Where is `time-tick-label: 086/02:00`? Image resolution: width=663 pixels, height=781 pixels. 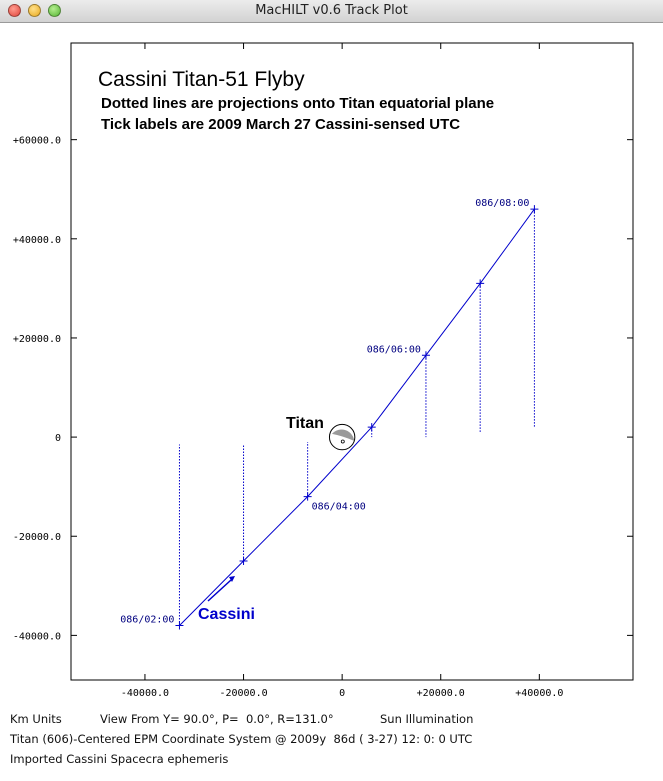
time-tick-label: 086/02:00 is located at coordinates (147, 619).